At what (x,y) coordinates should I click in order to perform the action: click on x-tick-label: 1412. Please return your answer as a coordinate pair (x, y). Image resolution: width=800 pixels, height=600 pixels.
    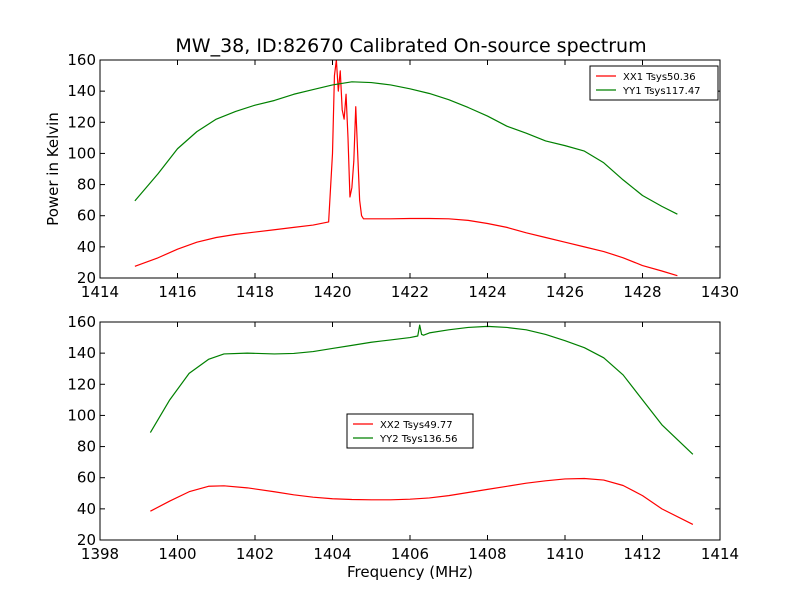
    Looking at the image, I should click on (642, 554).